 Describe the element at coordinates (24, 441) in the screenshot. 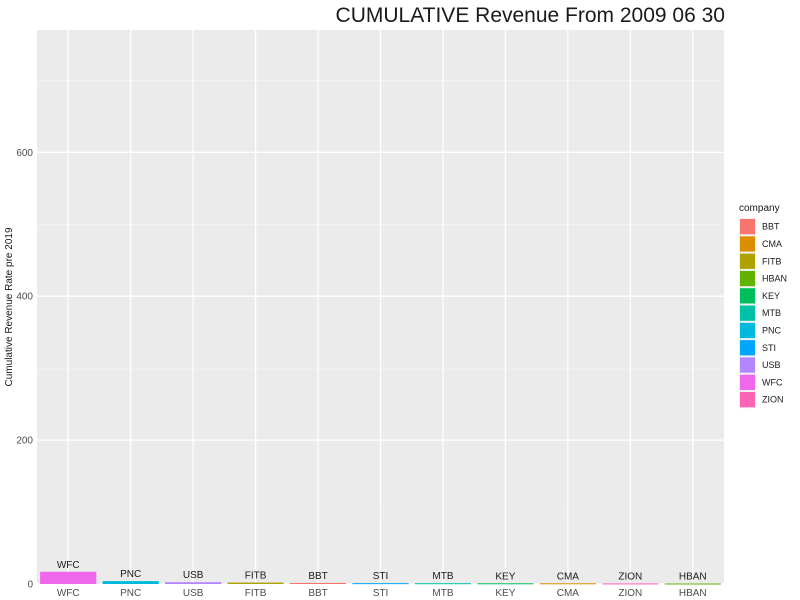

I see `y-tick-label: 200` at that location.